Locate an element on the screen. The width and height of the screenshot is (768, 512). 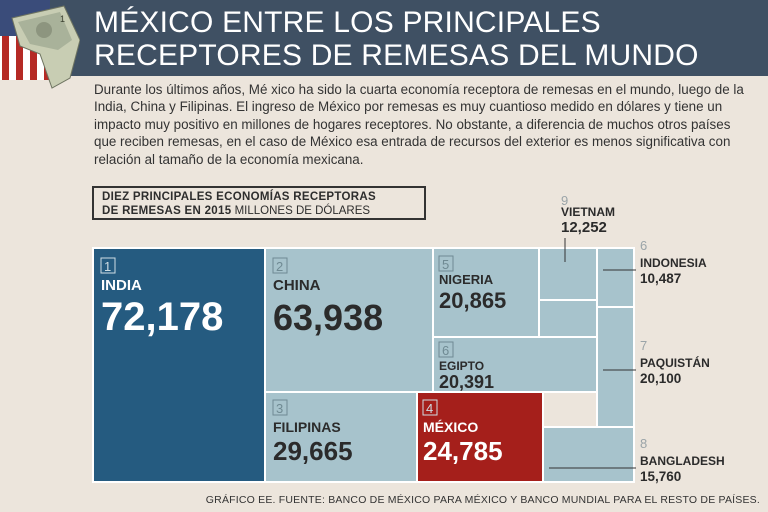
cell-paquistan-value: 20,100 is located at coordinates (660, 378).